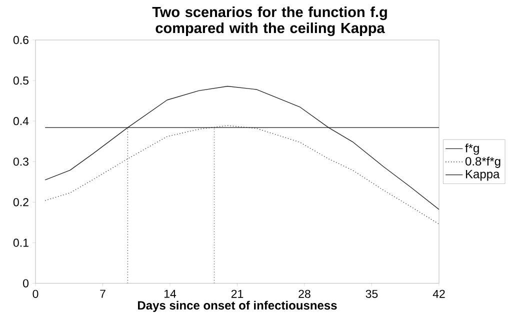 Image resolution: width=525 pixels, height=336 pixels. I want to click on y-tick-label: 0.5, so click(20, 80).